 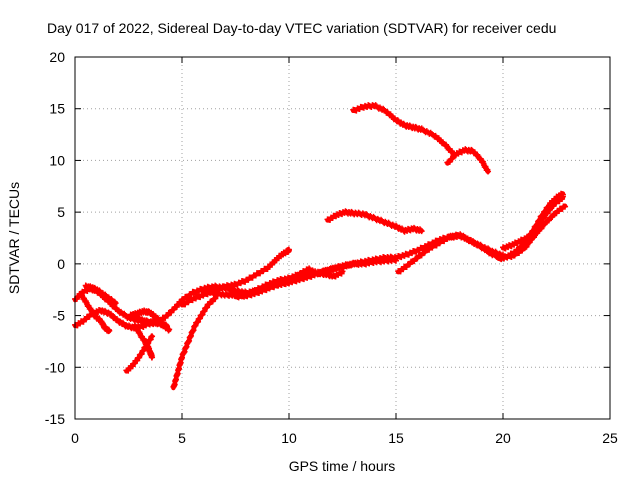 What do you see at coordinates (396, 438) in the screenshot?
I see `x-tick-label: 15` at bounding box center [396, 438].